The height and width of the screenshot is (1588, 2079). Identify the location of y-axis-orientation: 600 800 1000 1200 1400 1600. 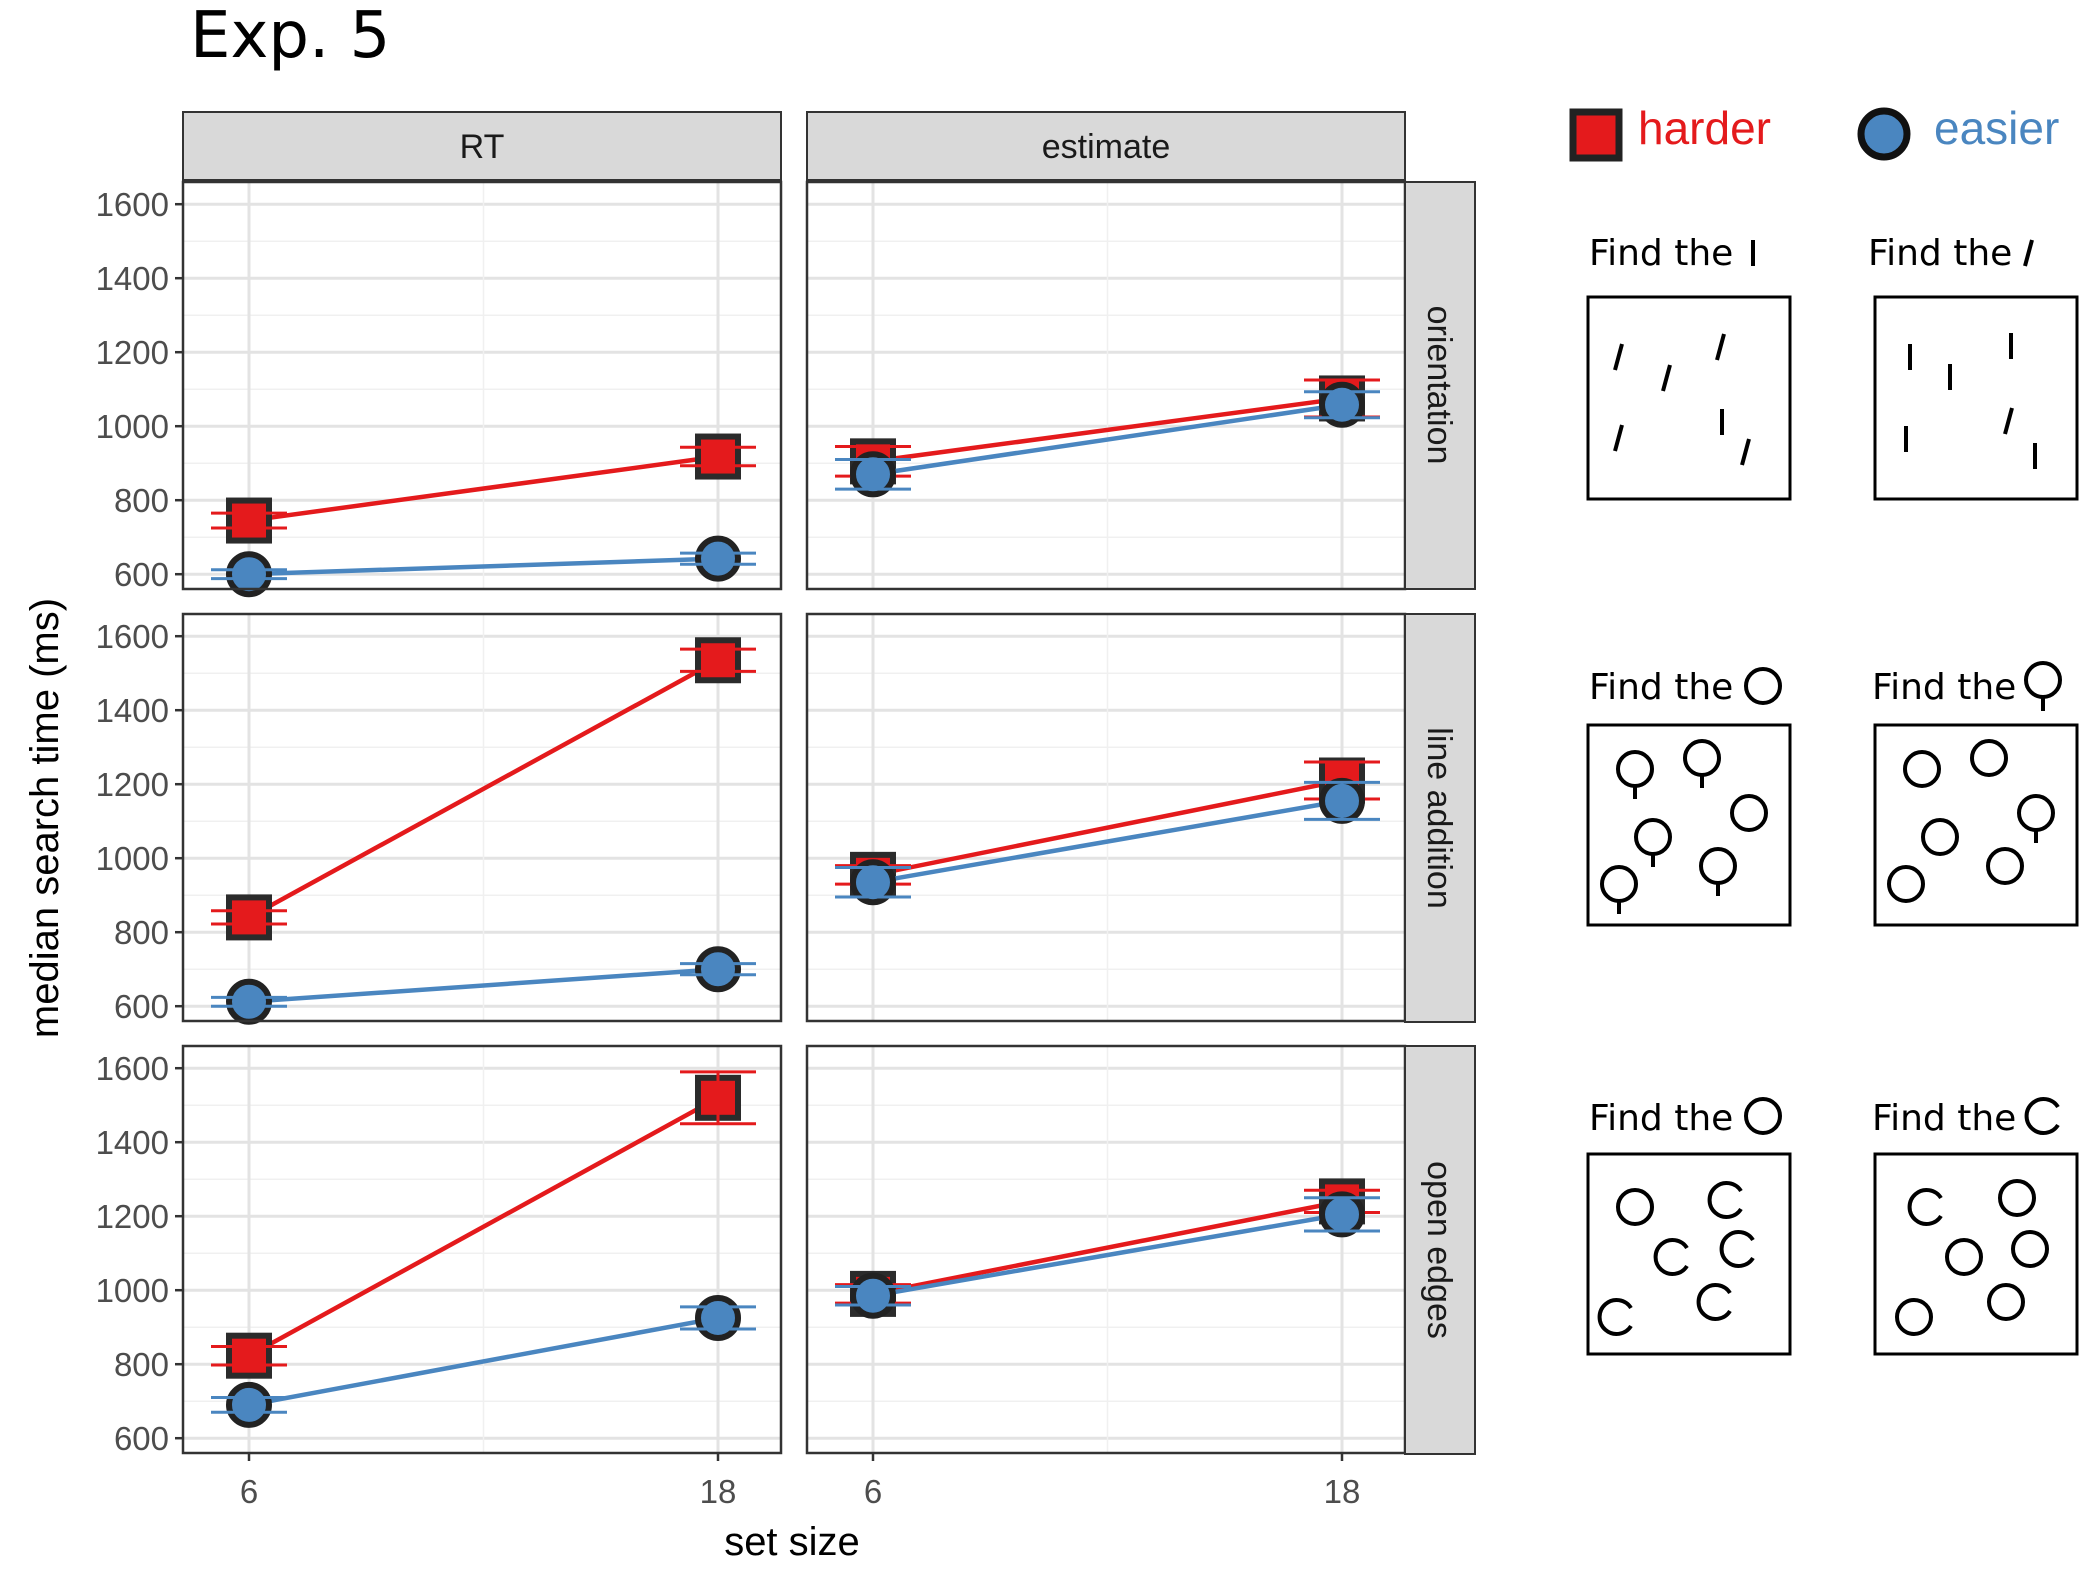
(139, 389).